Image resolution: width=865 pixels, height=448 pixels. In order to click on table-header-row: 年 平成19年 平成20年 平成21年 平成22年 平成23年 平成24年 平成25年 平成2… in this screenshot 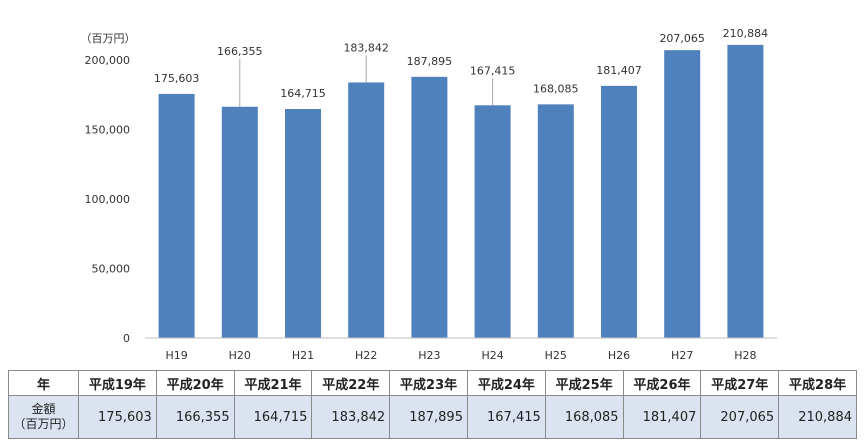, I will do `click(432, 383)`.